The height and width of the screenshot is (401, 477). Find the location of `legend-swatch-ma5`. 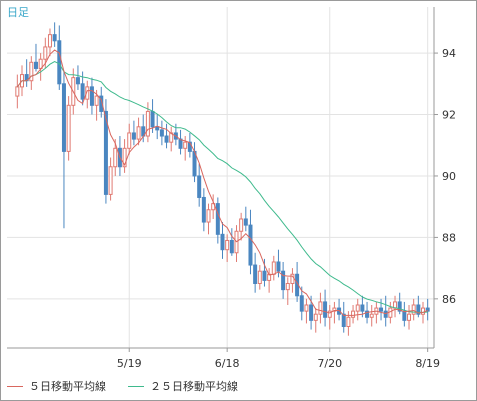

legend-swatch-ma5 is located at coordinates (15, 386).